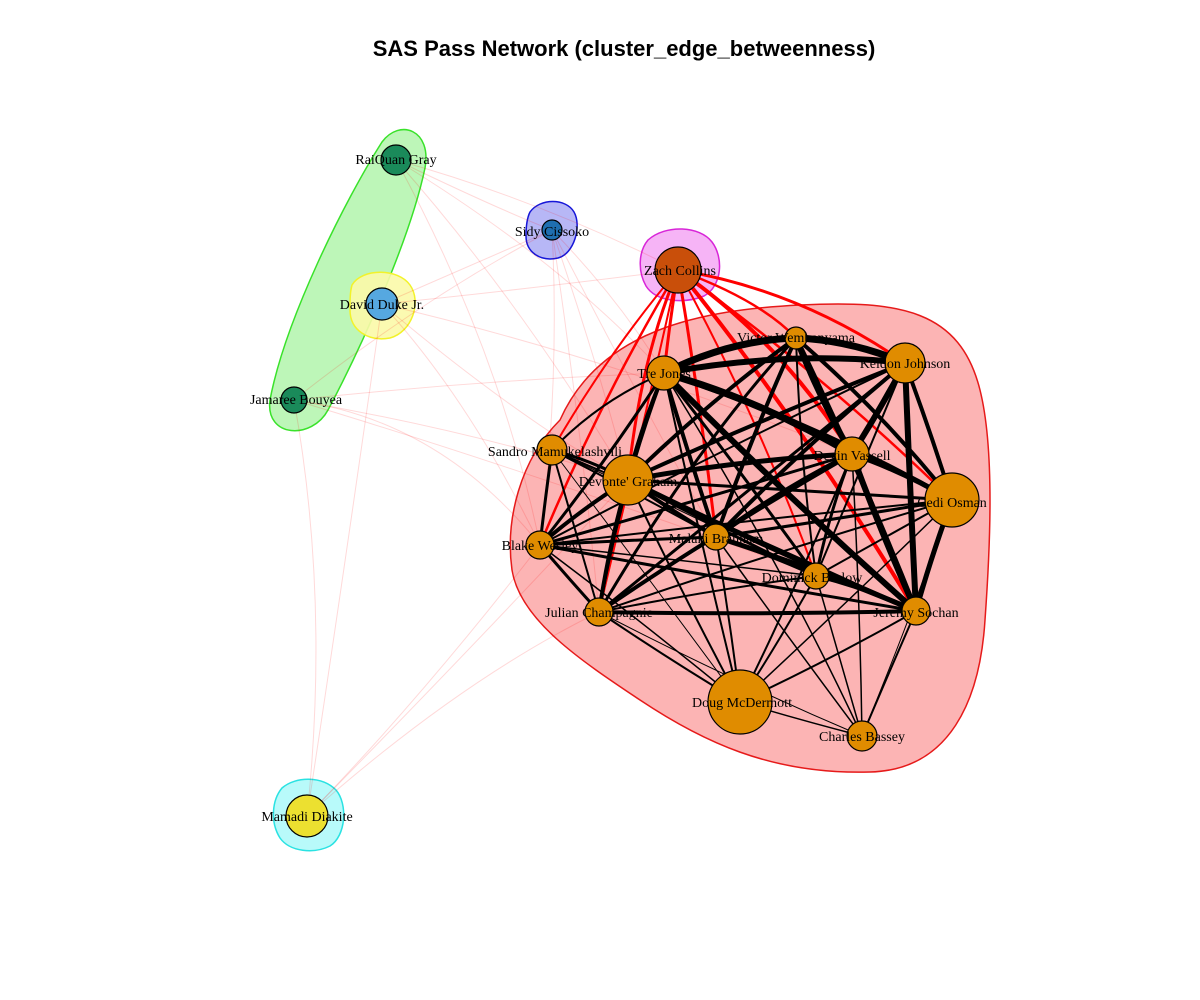 Image resolution: width=1200 pixels, height=1000 pixels. Describe the element at coordinates (916, 611) in the screenshot. I see `node-jeremy-sochan` at that location.